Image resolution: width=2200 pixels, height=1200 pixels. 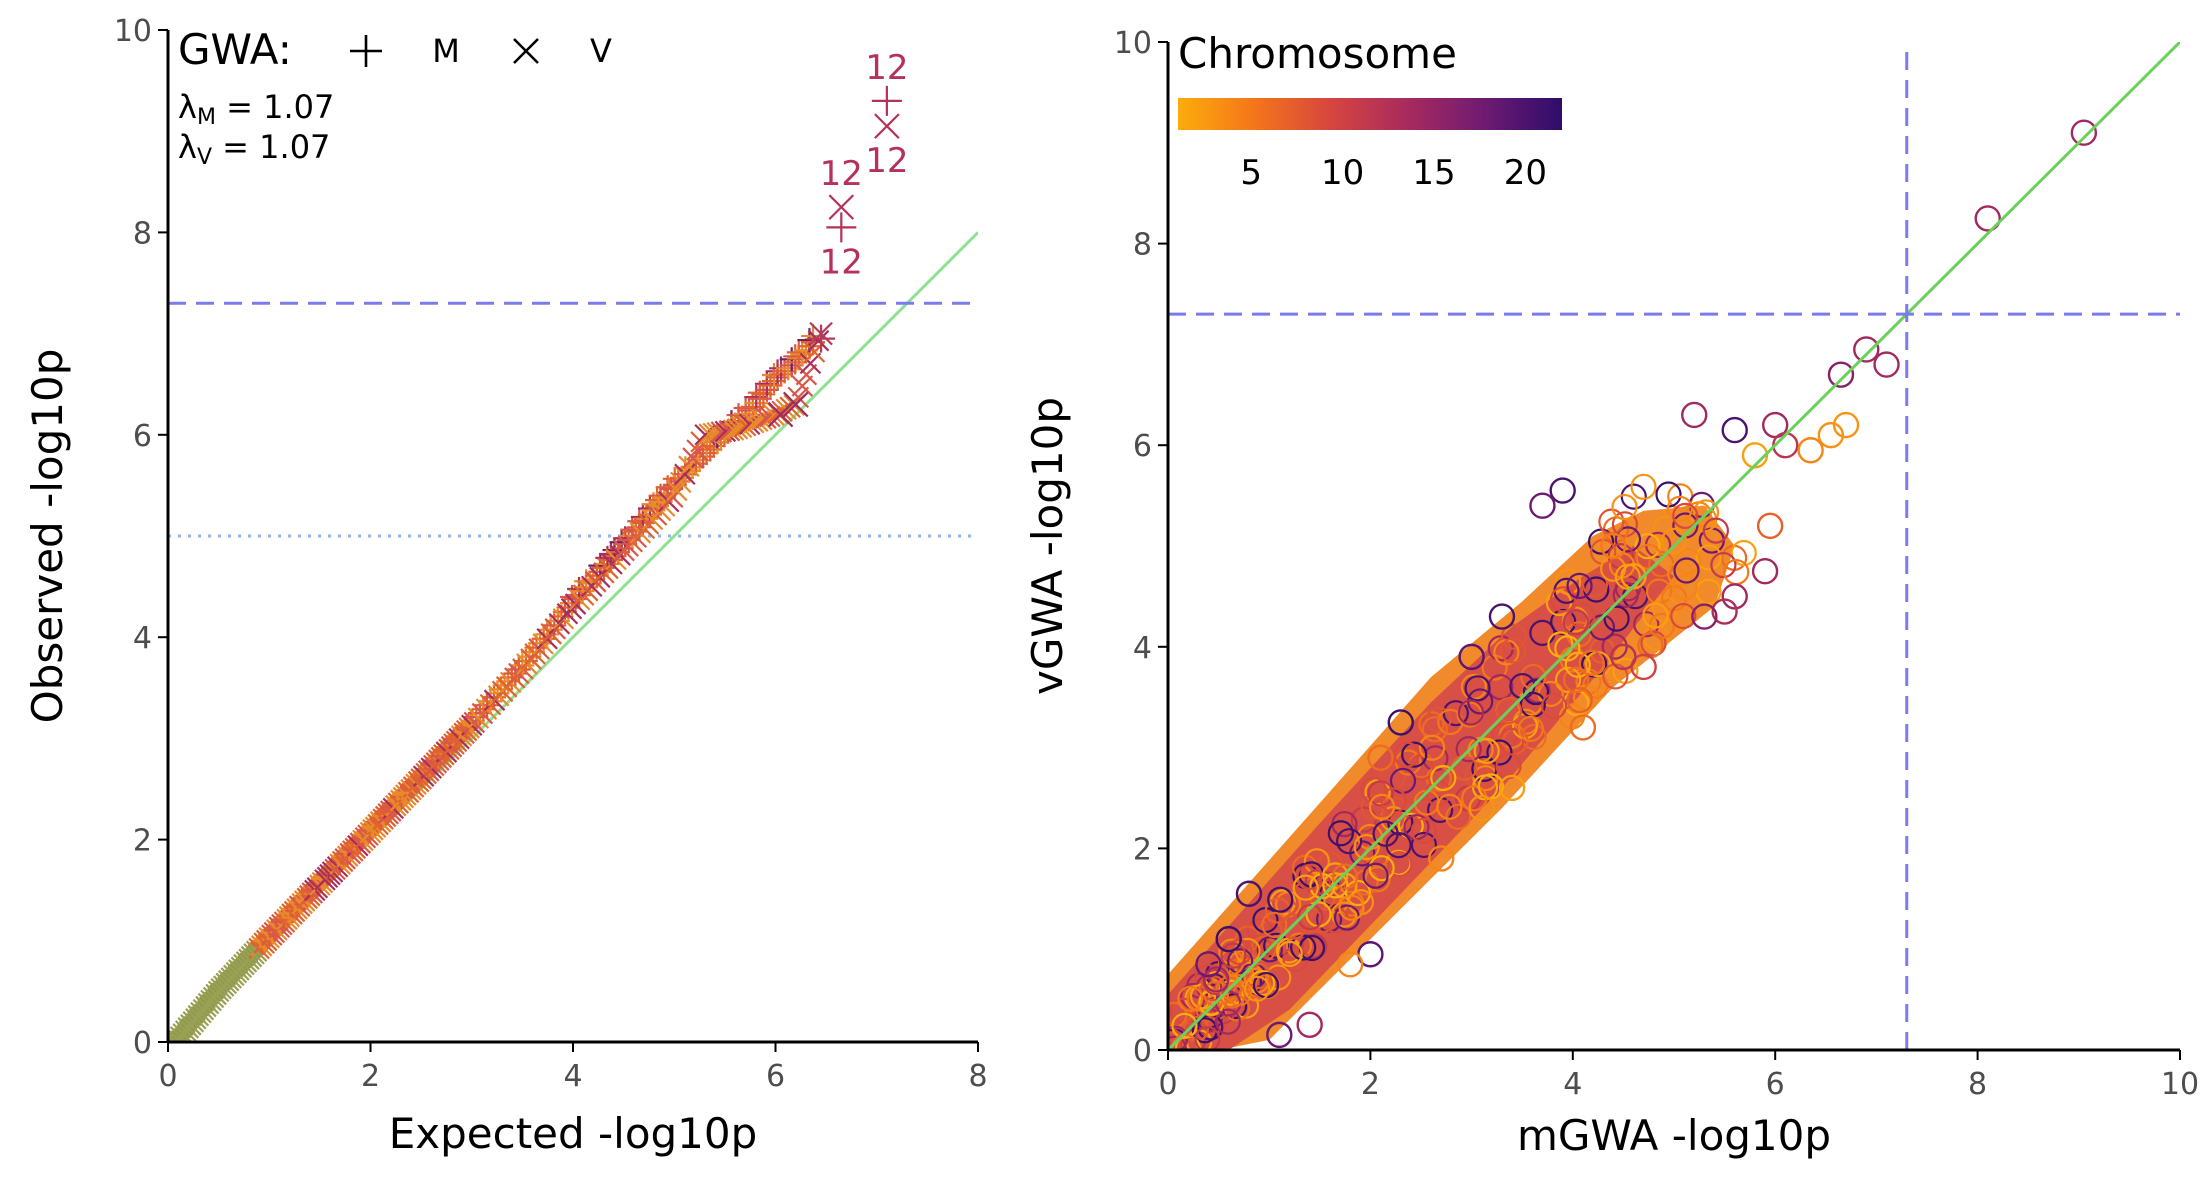 What do you see at coordinates (573, 1068) in the screenshot?
I see `qq-x-ticks: 0 2 4 6 8` at bounding box center [573, 1068].